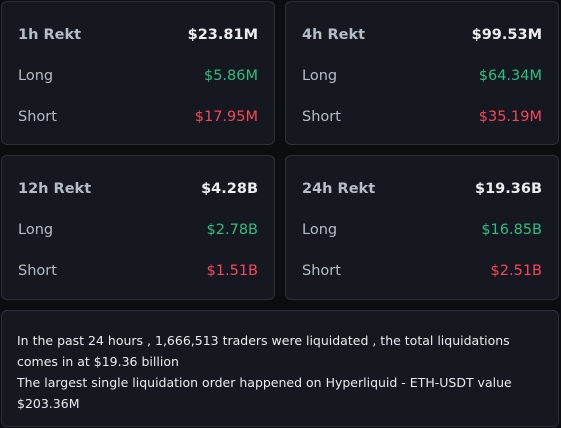  I want to click on total-row: 12h Rekt $4.28B, so click(138, 189).